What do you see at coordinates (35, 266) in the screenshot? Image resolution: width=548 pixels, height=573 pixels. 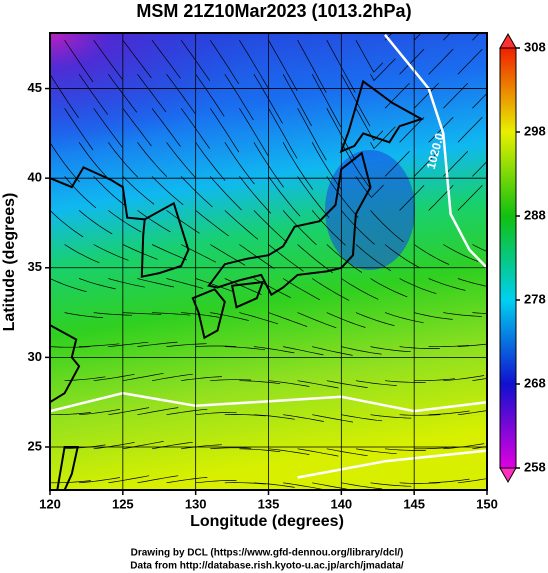 I see `y-tick-label: 35` at bounding box center [35, 266].